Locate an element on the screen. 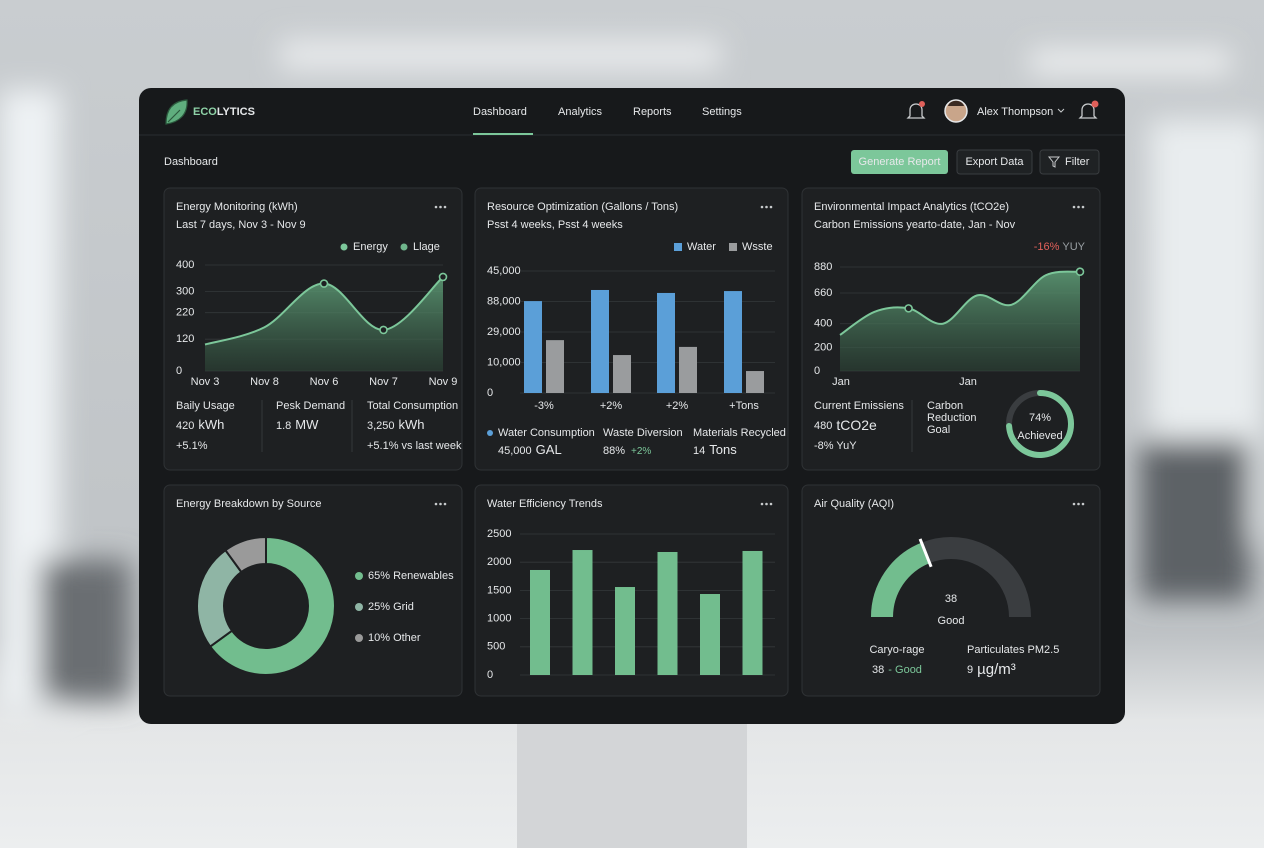  panel-subtitle: Last 7 days, Nov 3 - Nov 9 is located at coordinates (241, 225).